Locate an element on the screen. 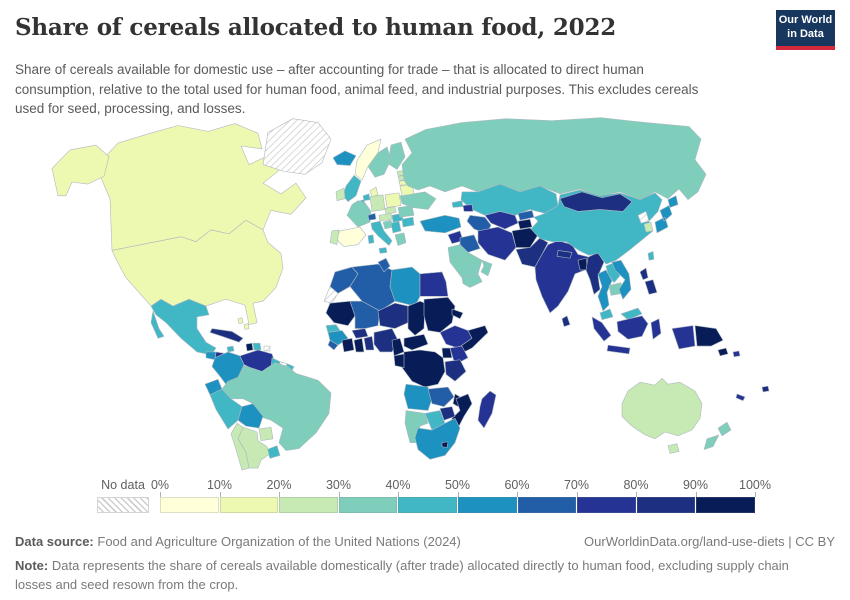  country-democratic-republic-of-congo: Democratic Republic of Congo · 90-100% is located at coordinates (423, 368).